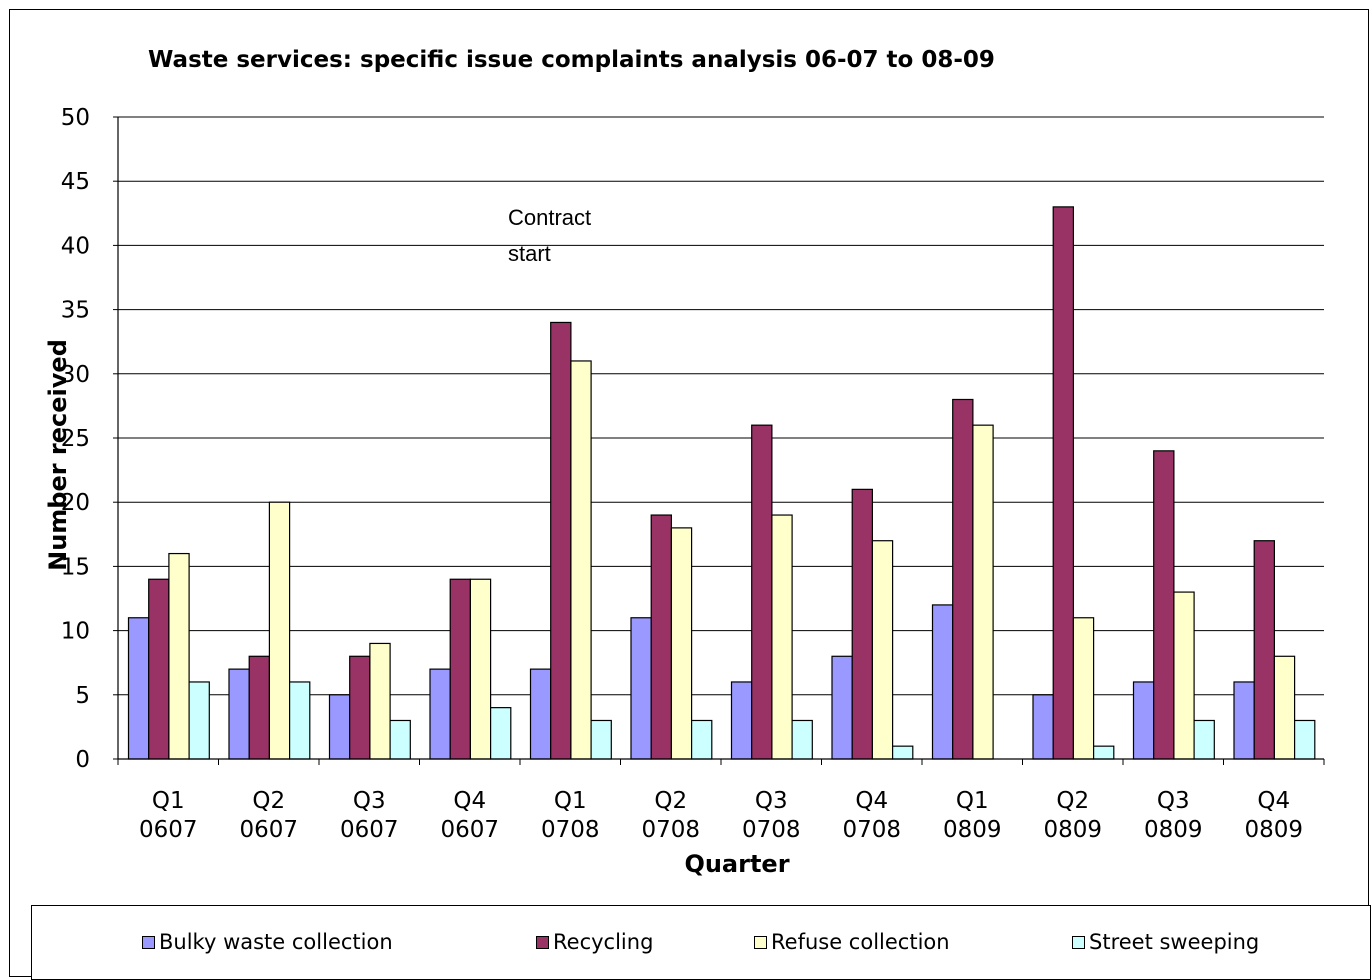 Image resolution: width=1371 pixels, height=980 pixels. I want to click on x-tick-label: Q1 0607, so click(168, 815).